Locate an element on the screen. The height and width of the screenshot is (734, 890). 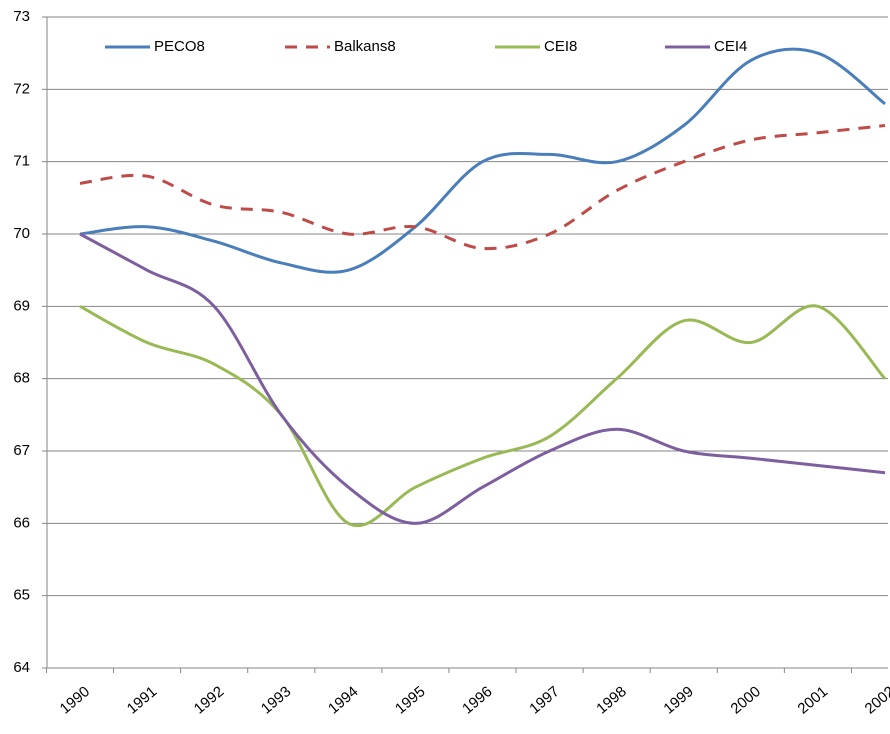
legend-label: CEI4 is located at coordinates (730, 46).